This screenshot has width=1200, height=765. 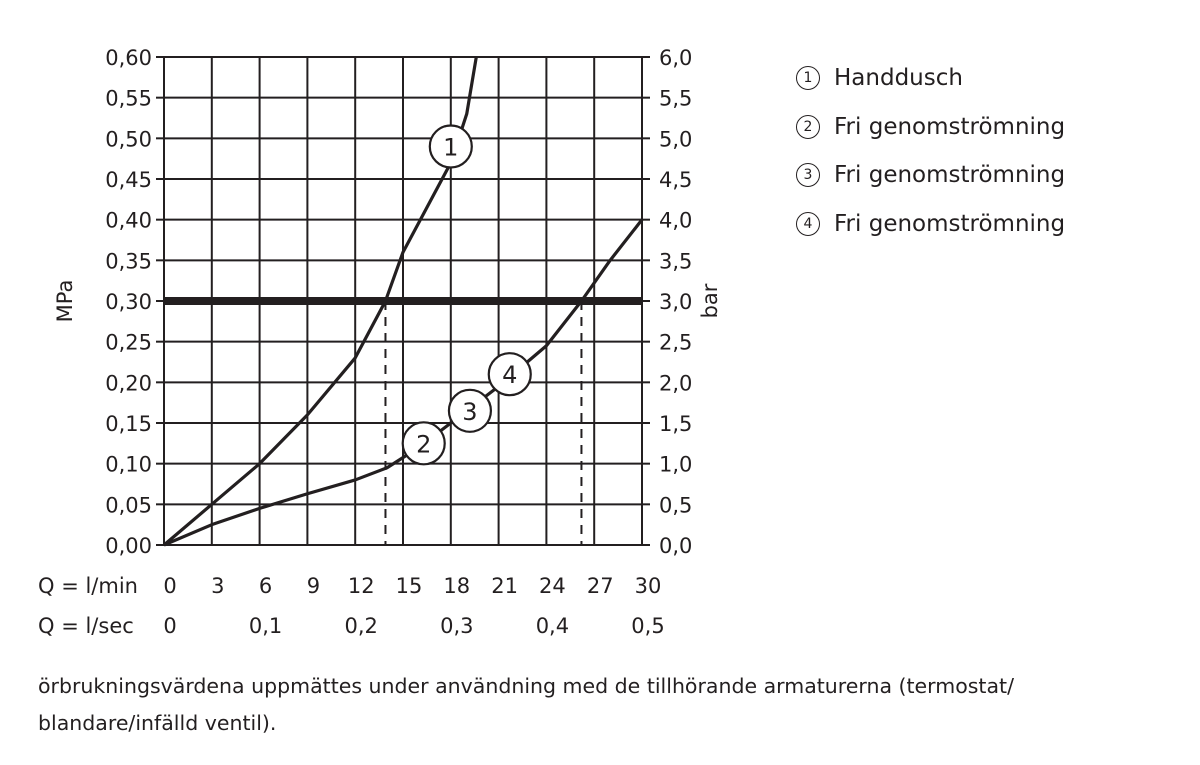 I want to click on x-tick-label: 12, so click(x=361, y=586).